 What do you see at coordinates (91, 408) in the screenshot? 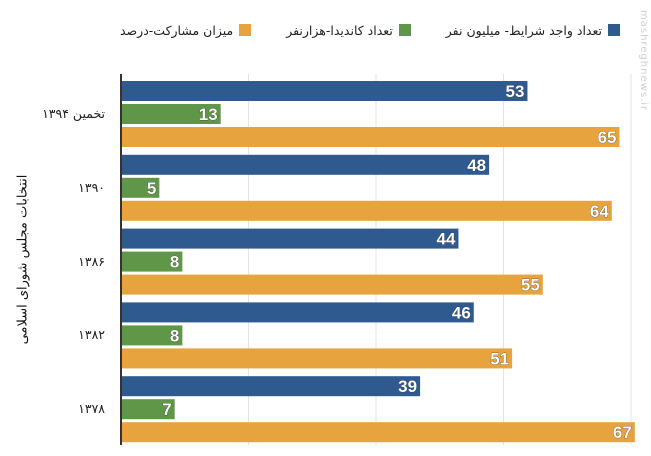
I see `category-label: ۱۳۷۸` at bounding box center [91, 408].